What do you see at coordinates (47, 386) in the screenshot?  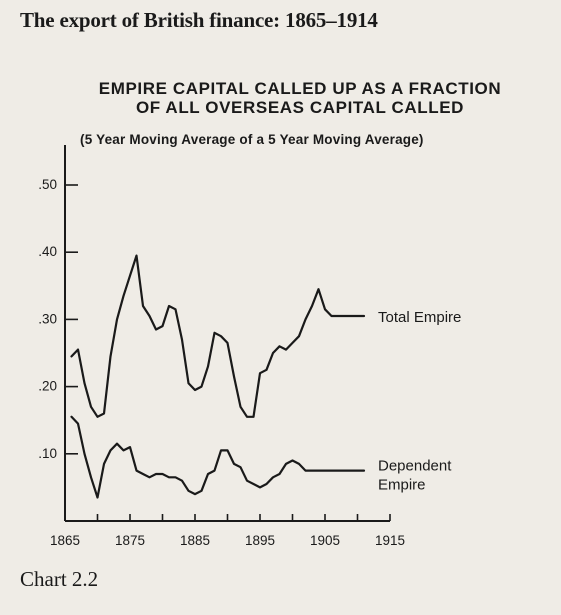 I see `y-tick-label: .20` at bounding box center [47, 386].